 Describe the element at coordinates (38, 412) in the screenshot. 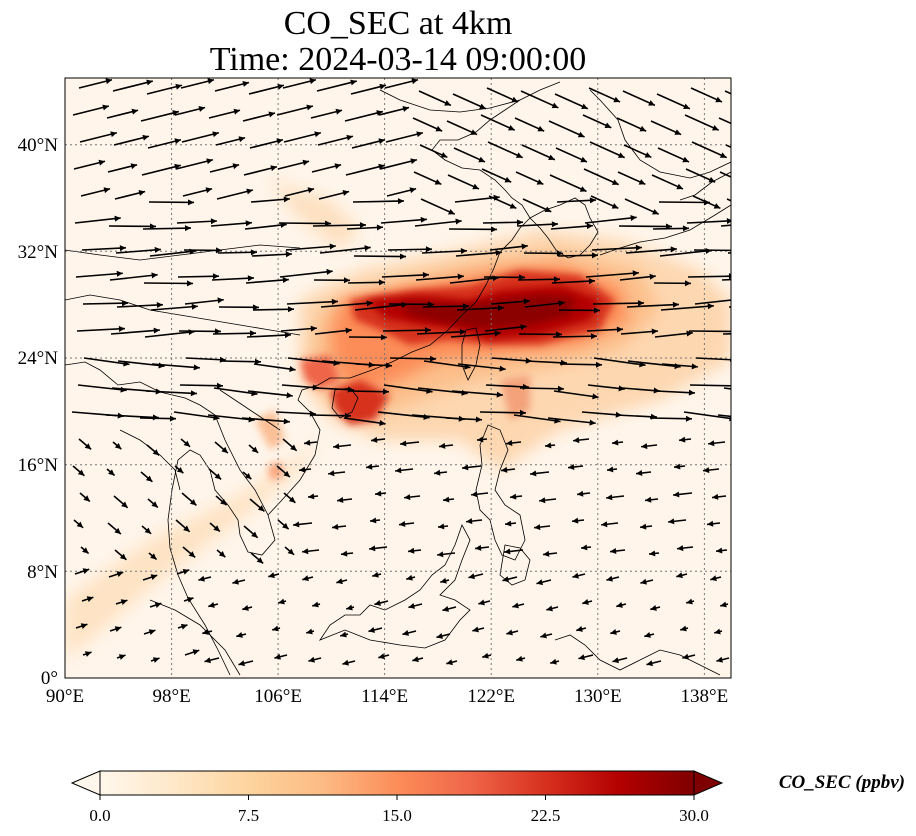

I see `lat-axis: 40°N 32°N 24°N 16°N 8°N 0°` at that location.